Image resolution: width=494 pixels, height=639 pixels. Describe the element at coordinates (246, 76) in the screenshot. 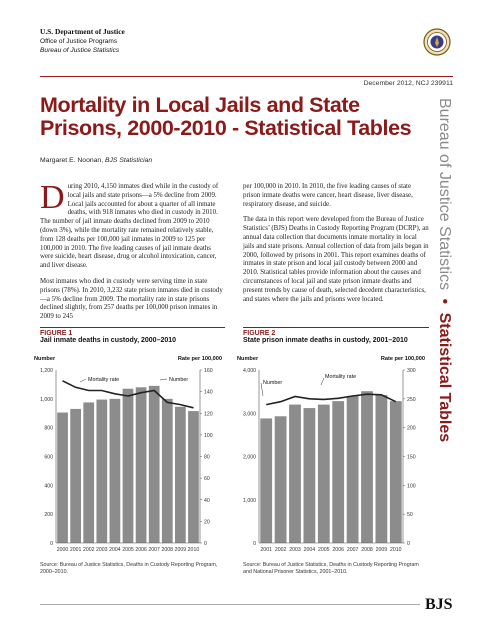

I see `header-rule` at that location.